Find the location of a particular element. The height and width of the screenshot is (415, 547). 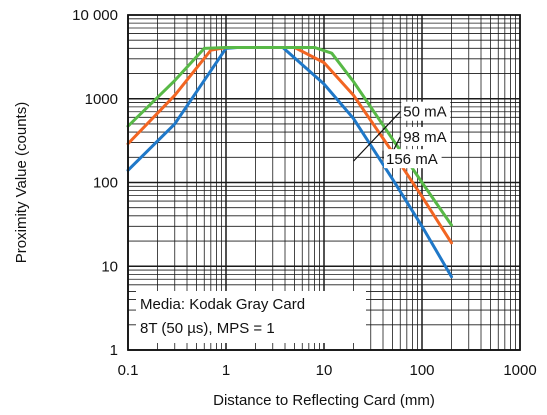

annotation-background is located at coordinates (251, 317).